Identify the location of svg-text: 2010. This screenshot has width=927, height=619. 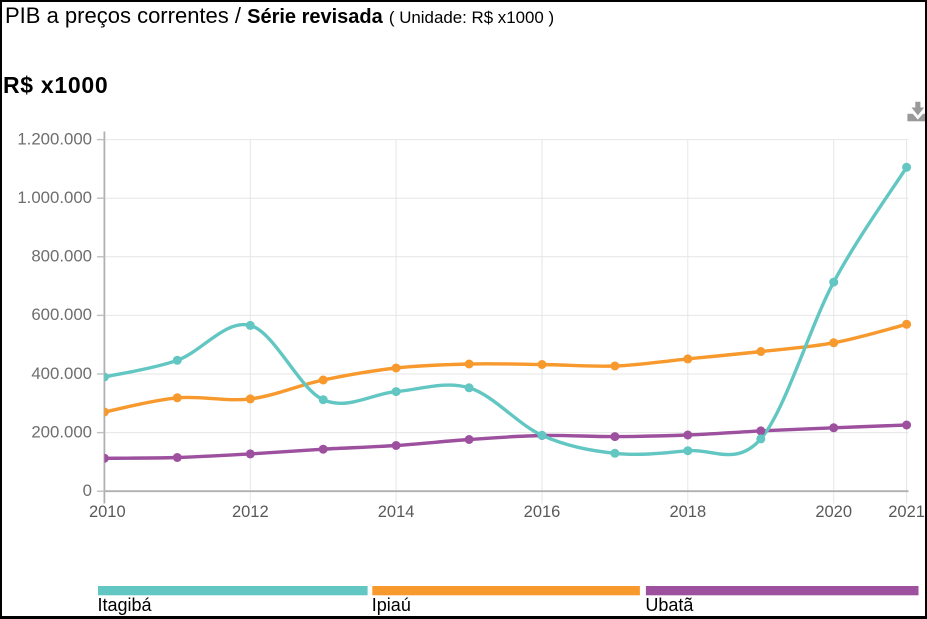
(107, 512).